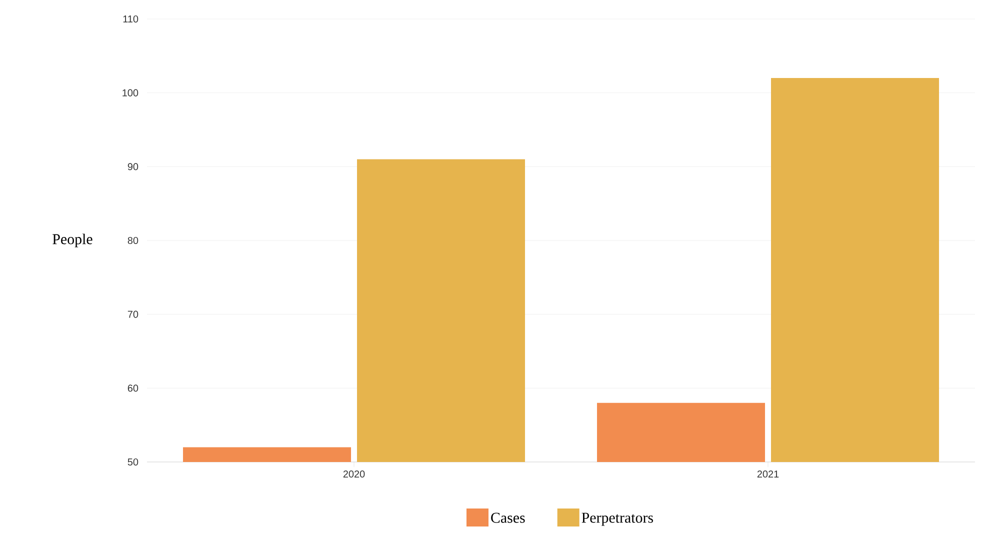 Image resolution: width=986 pixels, height=554 pixels. I want to click on y-tick-label: 80, so click(133, 240).